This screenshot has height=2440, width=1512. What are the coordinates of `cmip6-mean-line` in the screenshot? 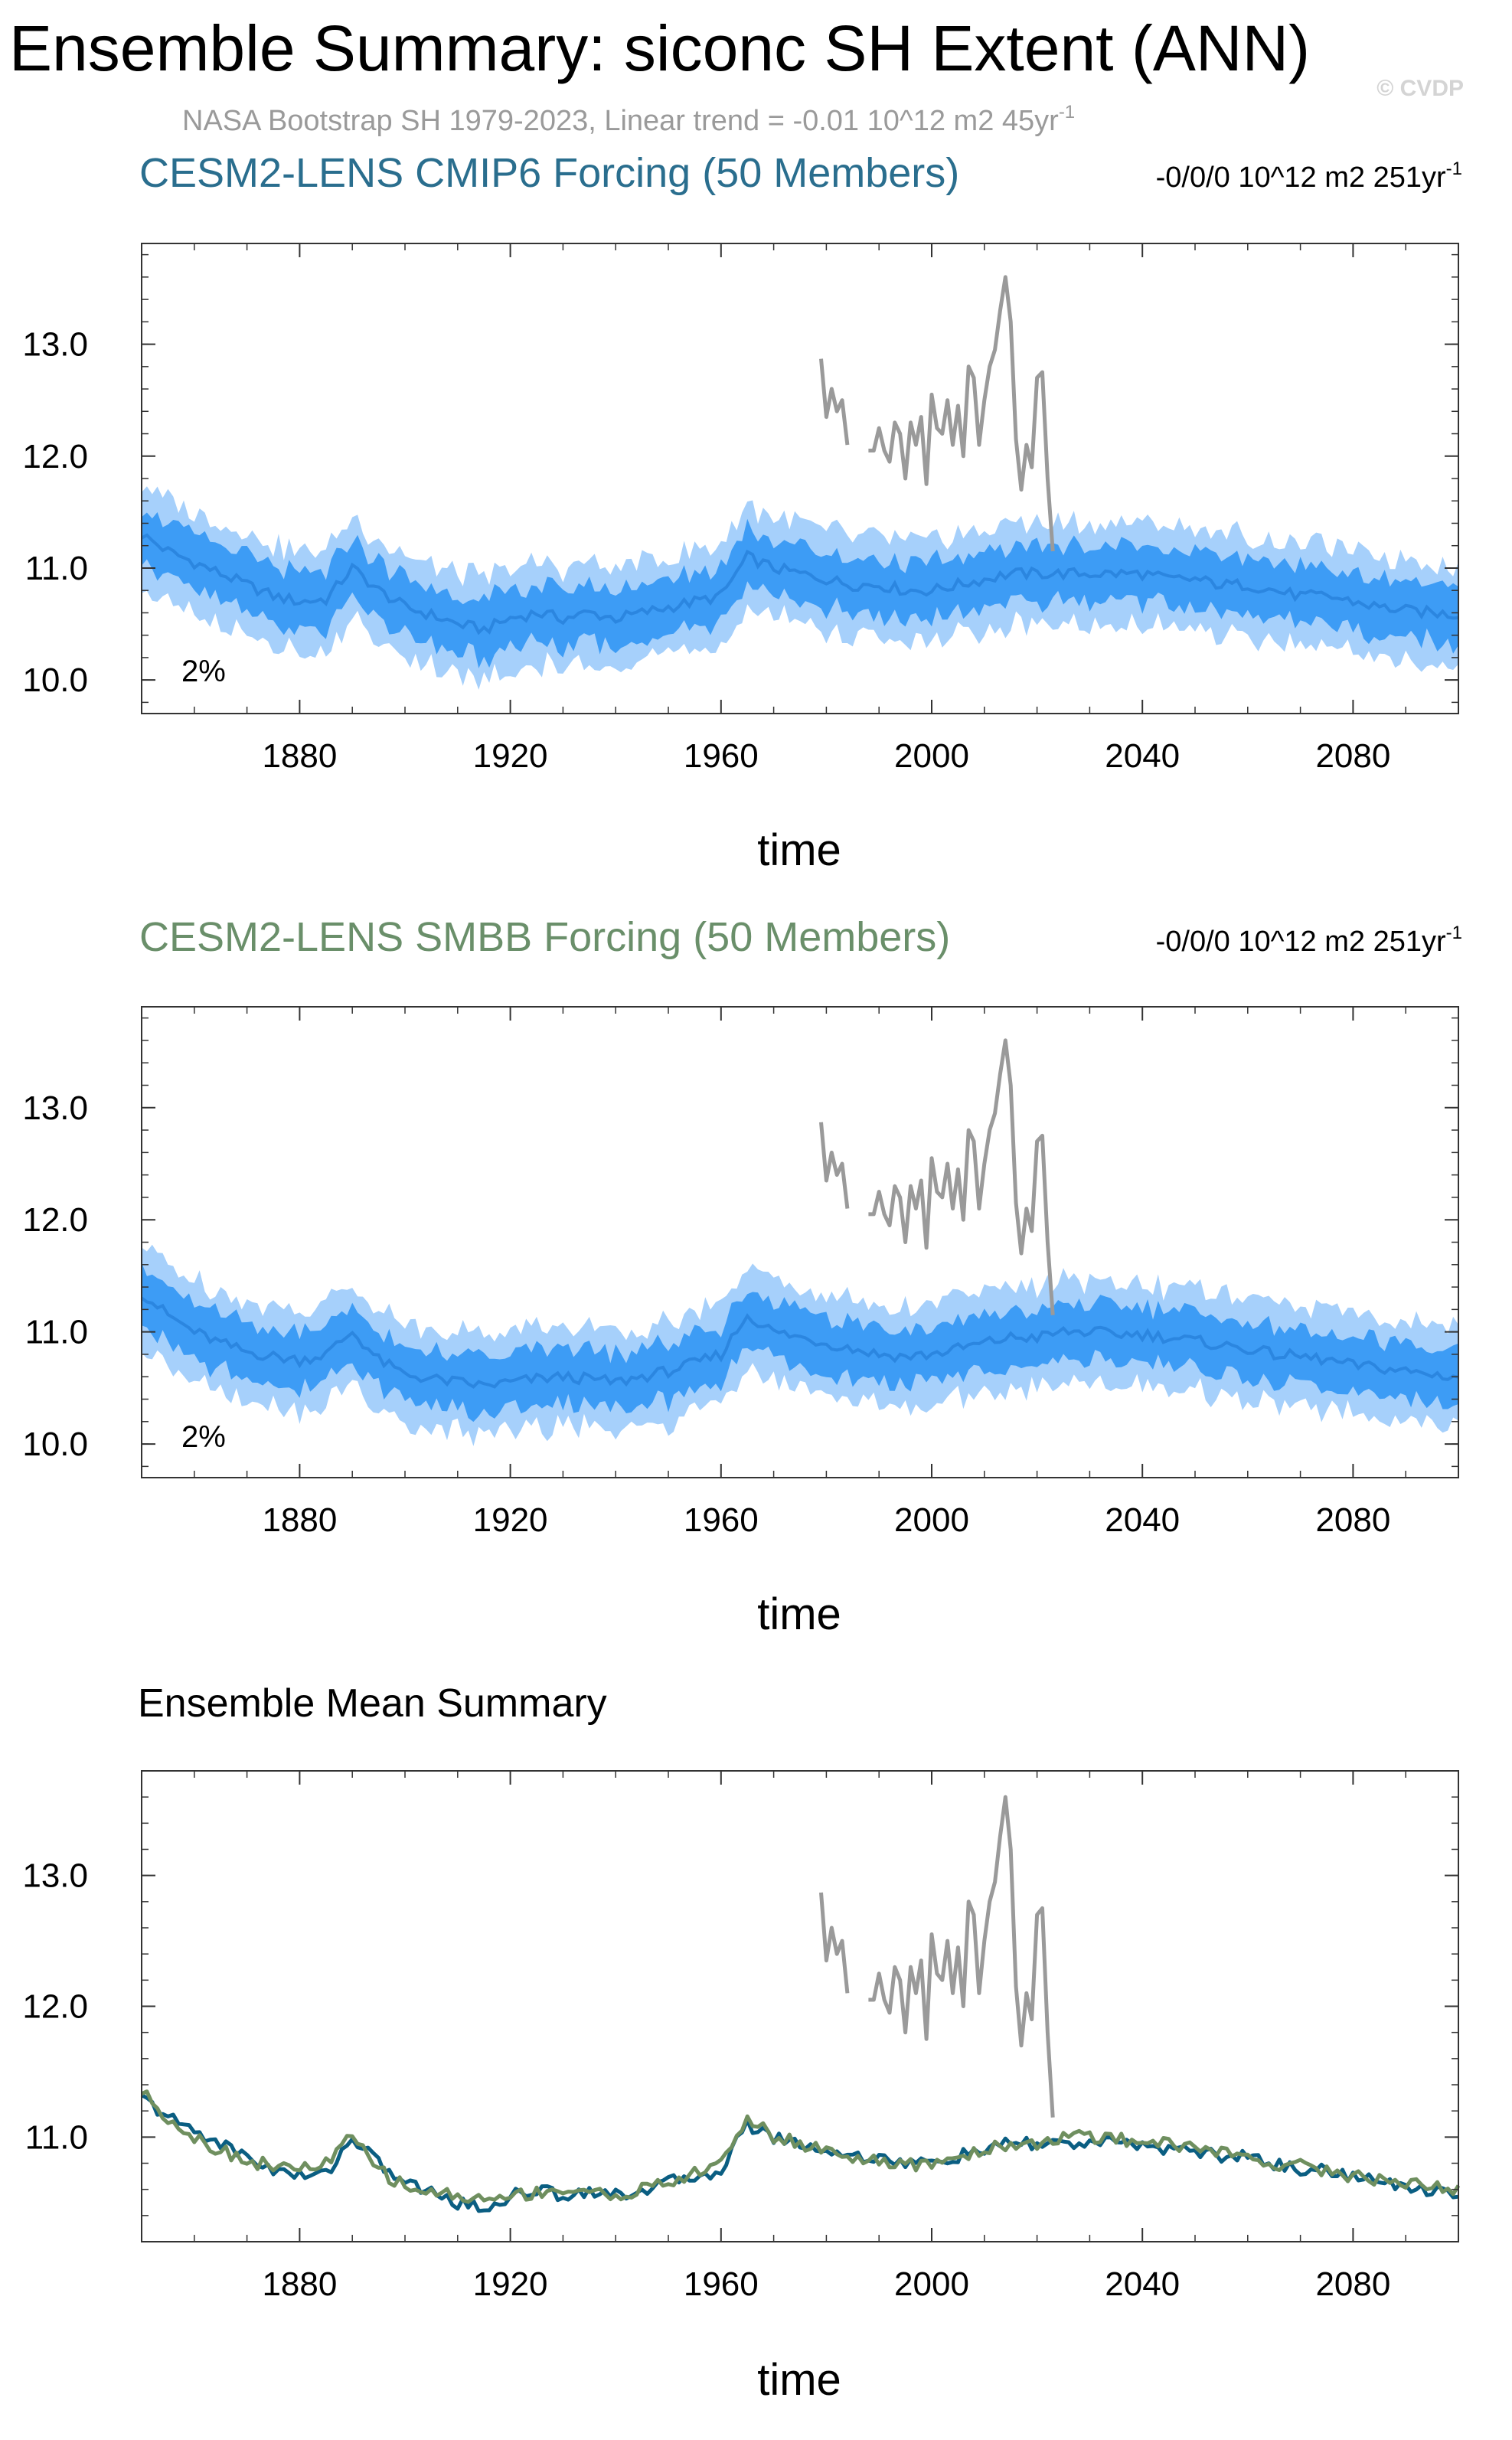 It's located at (799, 2153).